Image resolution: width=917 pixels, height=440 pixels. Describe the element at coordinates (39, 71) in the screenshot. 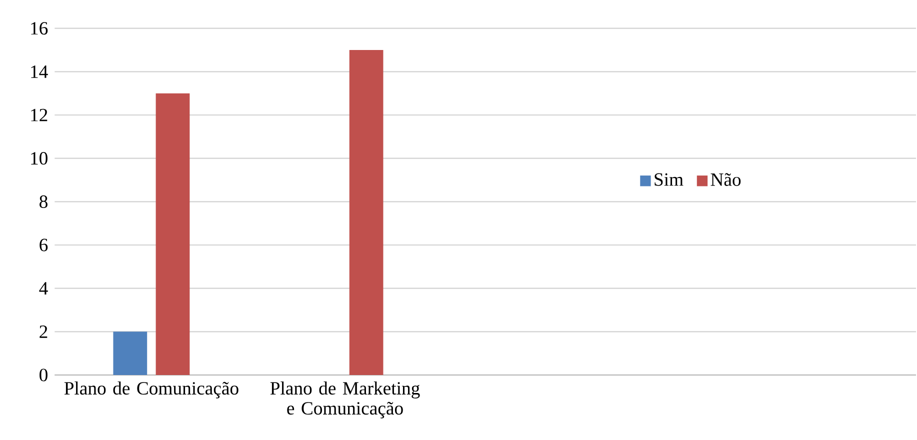

I see `y-tick-label: 14` at that location.